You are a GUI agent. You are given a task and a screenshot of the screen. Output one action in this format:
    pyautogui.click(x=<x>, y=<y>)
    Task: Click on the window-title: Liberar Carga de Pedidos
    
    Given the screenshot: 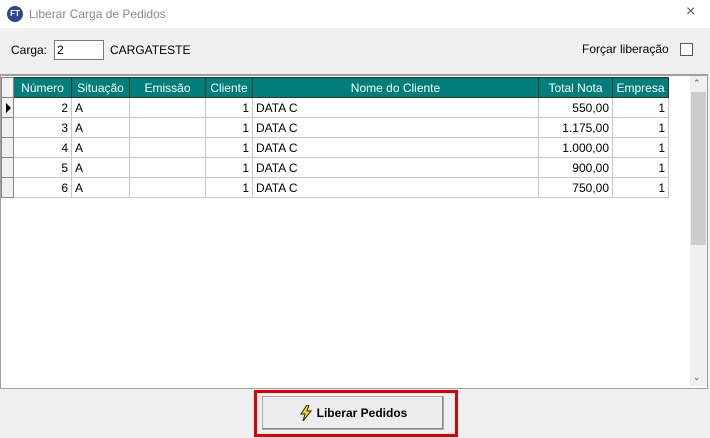 What is the action you would take?
    pyautogui.click(x=97, y=14)
    